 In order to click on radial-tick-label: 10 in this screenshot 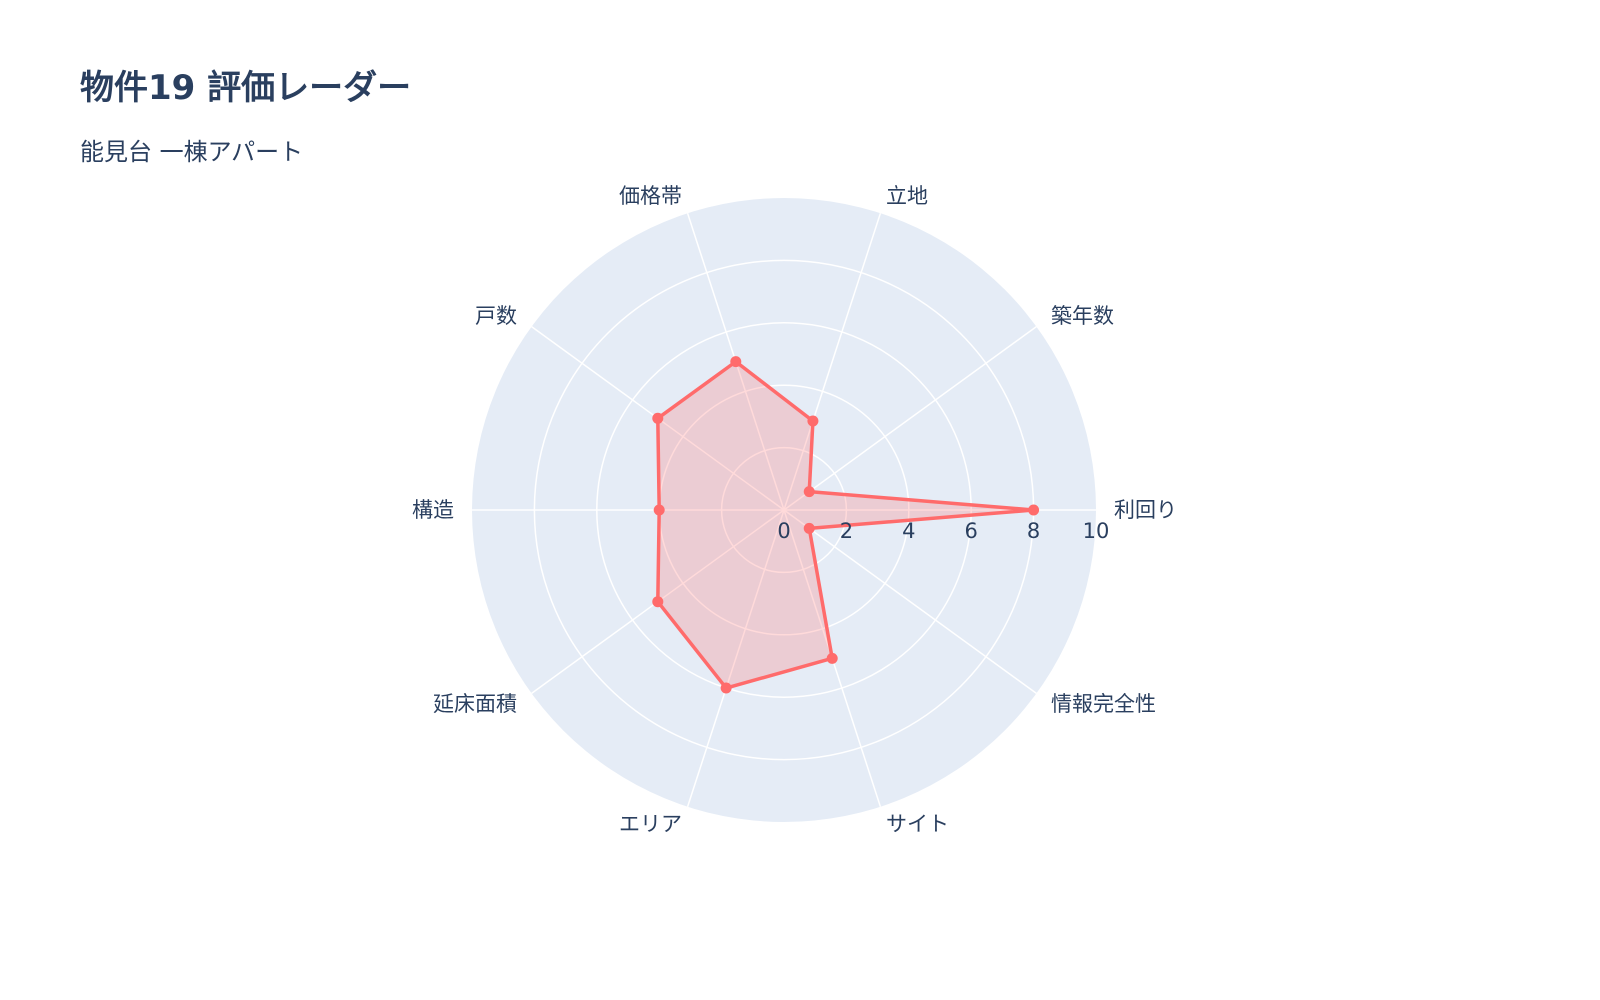, I will do `click(1096, 531)`.